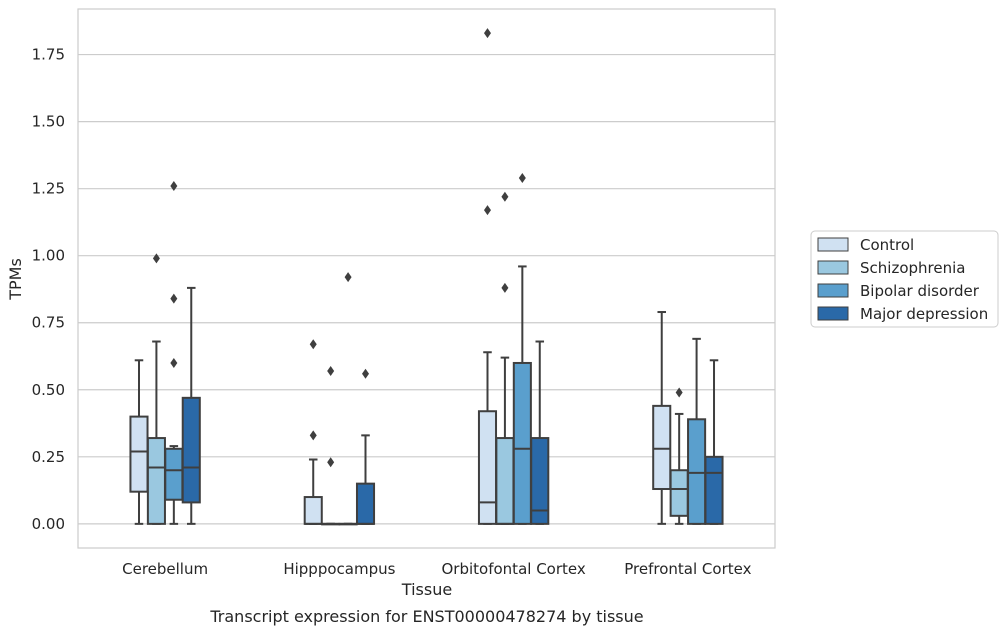  I want to click on y-tick-label: 1.00, so click(48, 256).